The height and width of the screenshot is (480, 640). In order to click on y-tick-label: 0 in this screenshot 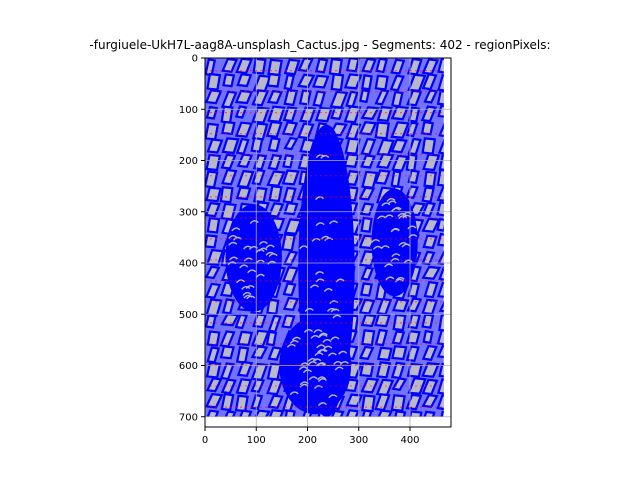, I will do `click(195, 59)`.